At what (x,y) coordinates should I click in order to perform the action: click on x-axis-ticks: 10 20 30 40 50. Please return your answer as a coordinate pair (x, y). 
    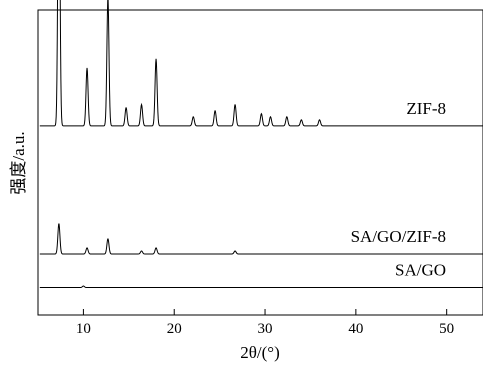
    Looking at the image, I should click on (265, 323).